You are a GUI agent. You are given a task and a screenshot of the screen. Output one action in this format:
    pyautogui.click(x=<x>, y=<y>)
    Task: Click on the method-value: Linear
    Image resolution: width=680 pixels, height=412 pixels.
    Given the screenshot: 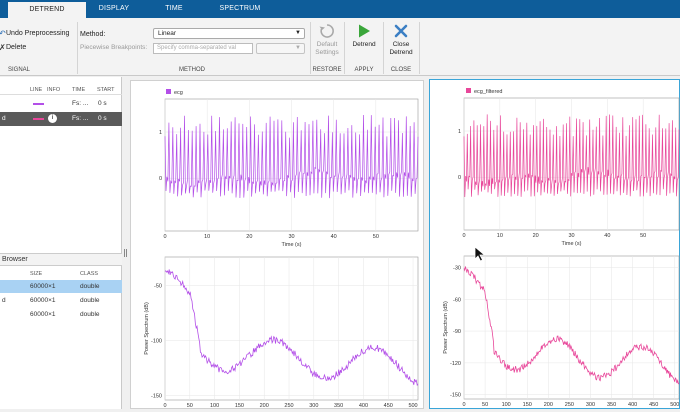 What is the action you would take?
    pyautogui.click(x=167, y=33)
    